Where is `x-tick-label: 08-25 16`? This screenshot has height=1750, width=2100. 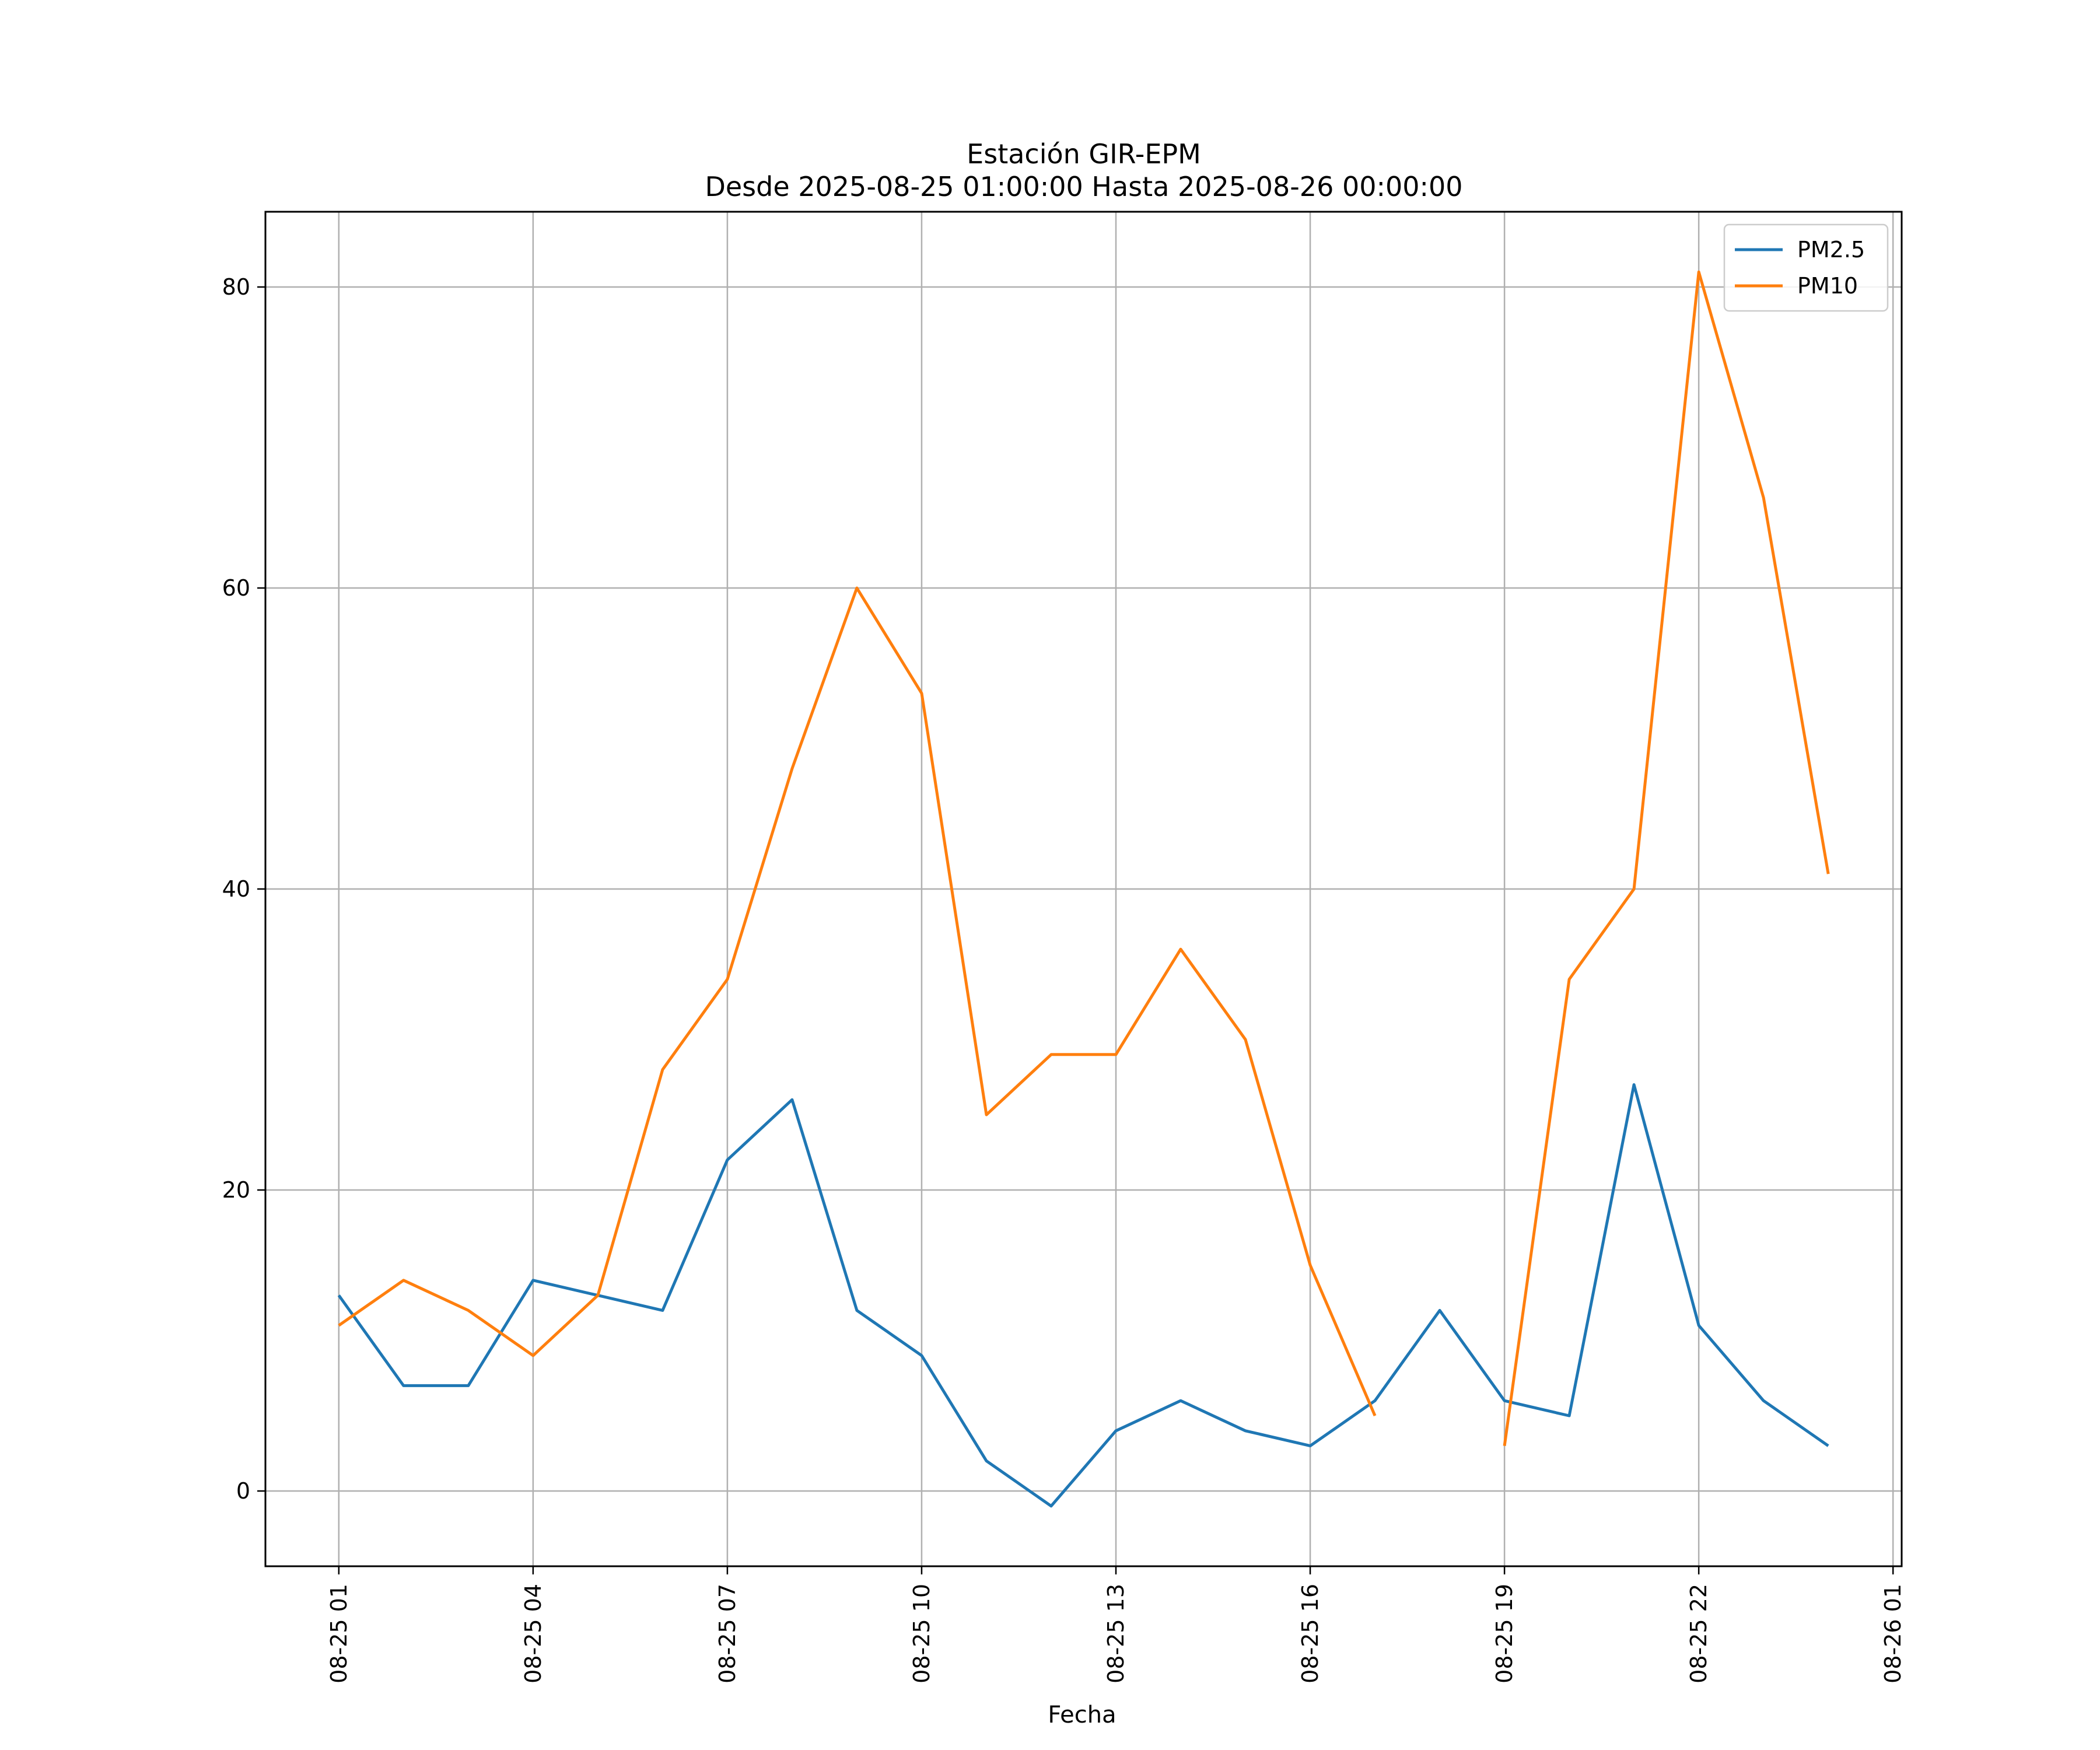
x-tick-label: 08-25 16 is located at coordinates (1310, 1634).